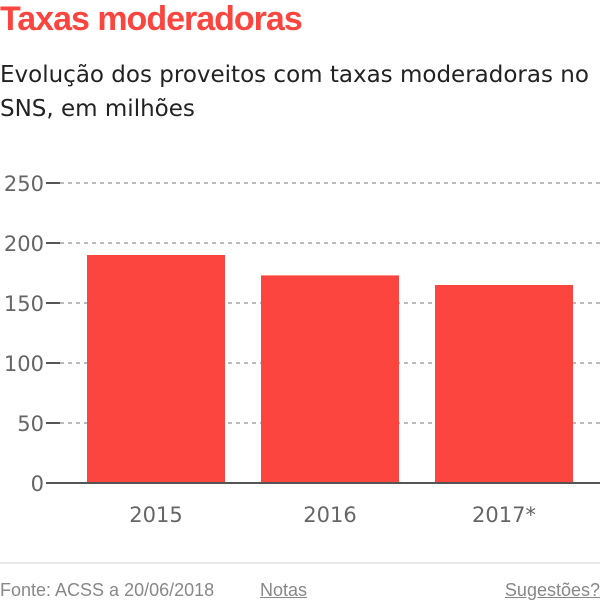 The height and width of the screenshot is (612, 600). I want to click on chart-title: Taxas moderadoras, so click(151, 19).